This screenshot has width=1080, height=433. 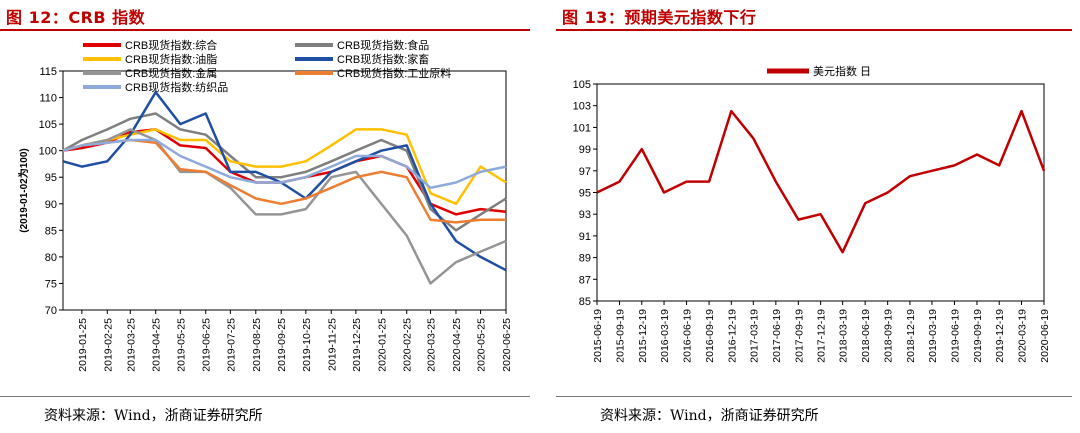 I want to click on y-tick-label: 100, so click(x=48, y=152).